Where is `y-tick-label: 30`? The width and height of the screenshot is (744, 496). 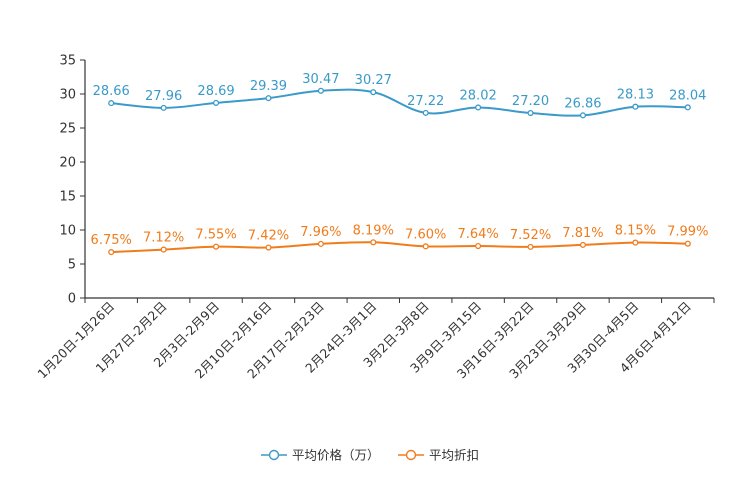
y-tick-label: 30 is located at coordinates (67, 95).